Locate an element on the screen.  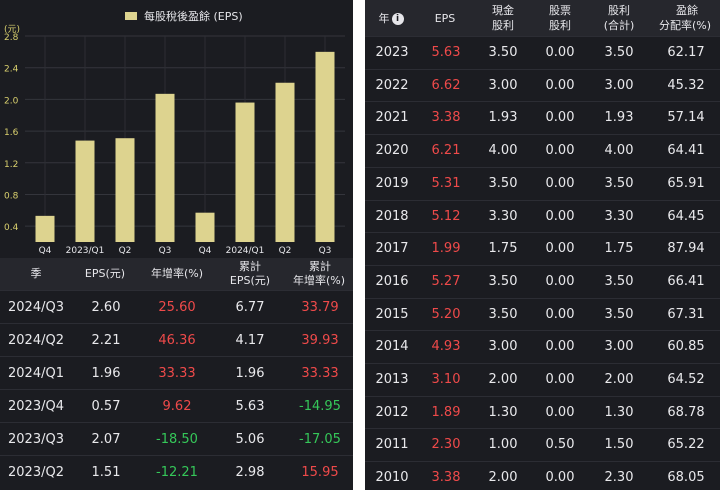
header-cash-line2: 股利 is located at coordinates (503, 25).